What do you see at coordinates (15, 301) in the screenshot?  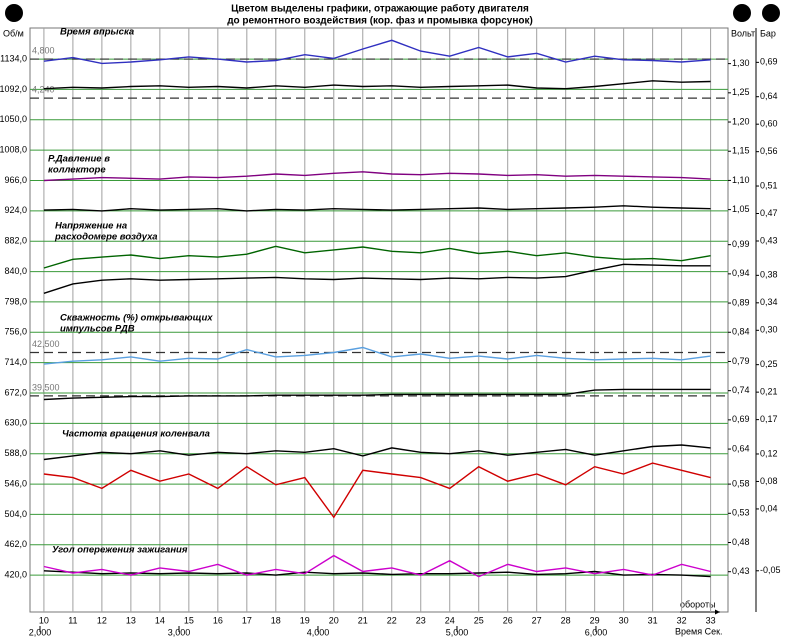 I see `y-tick-label: 798,0` at bounding box center [15, 301].